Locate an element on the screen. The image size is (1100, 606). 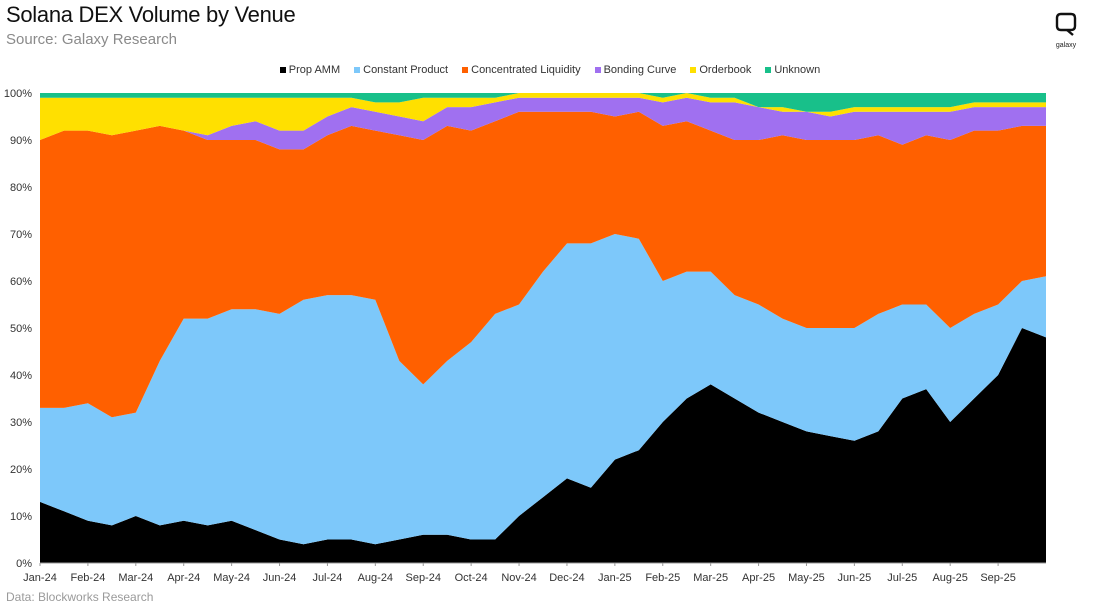
x-tick-label: Apr-24 is located at coordinates (183, 578).